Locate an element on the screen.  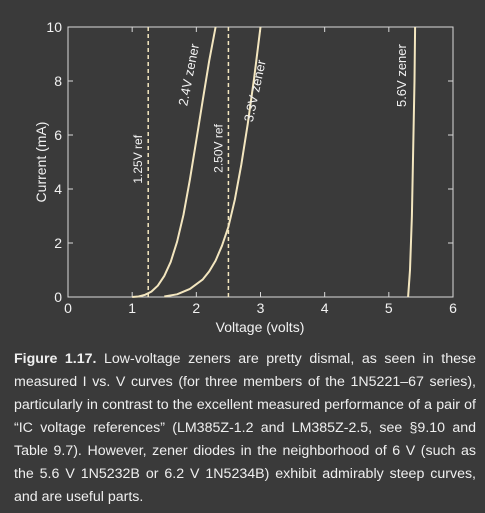
x-tick-label: 0 is located at coordinates (68, 308).